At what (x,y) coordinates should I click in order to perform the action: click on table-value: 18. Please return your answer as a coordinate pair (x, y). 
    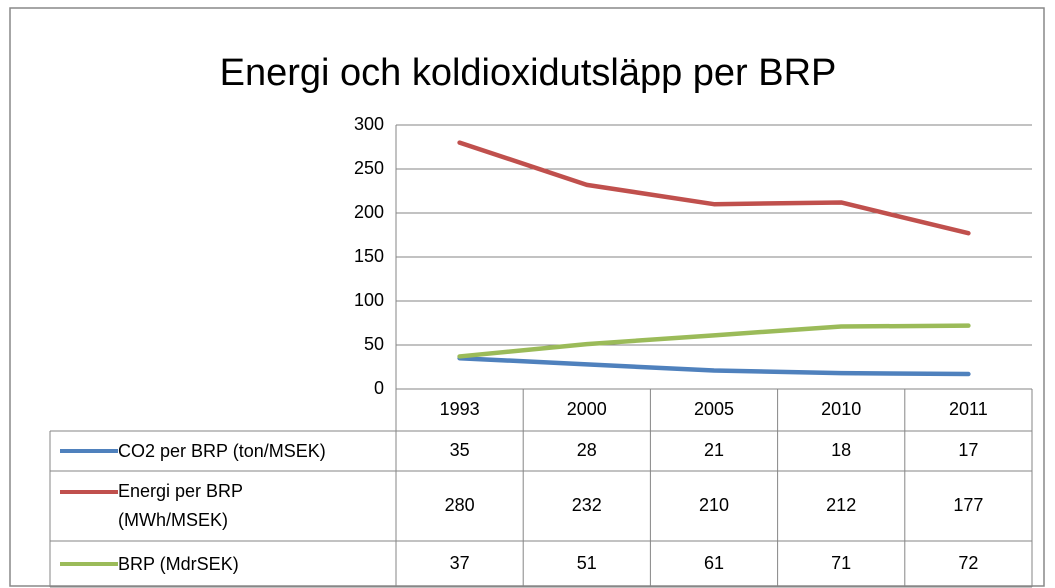
    Looking at the image, I should click on (841, 450).